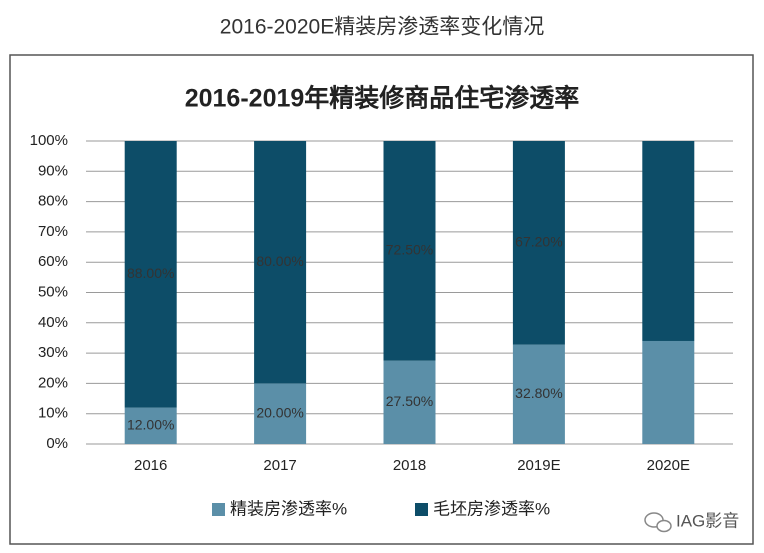 The image size is (764, 553). I want to click on data-label: 20.00%, so click(279, 412).